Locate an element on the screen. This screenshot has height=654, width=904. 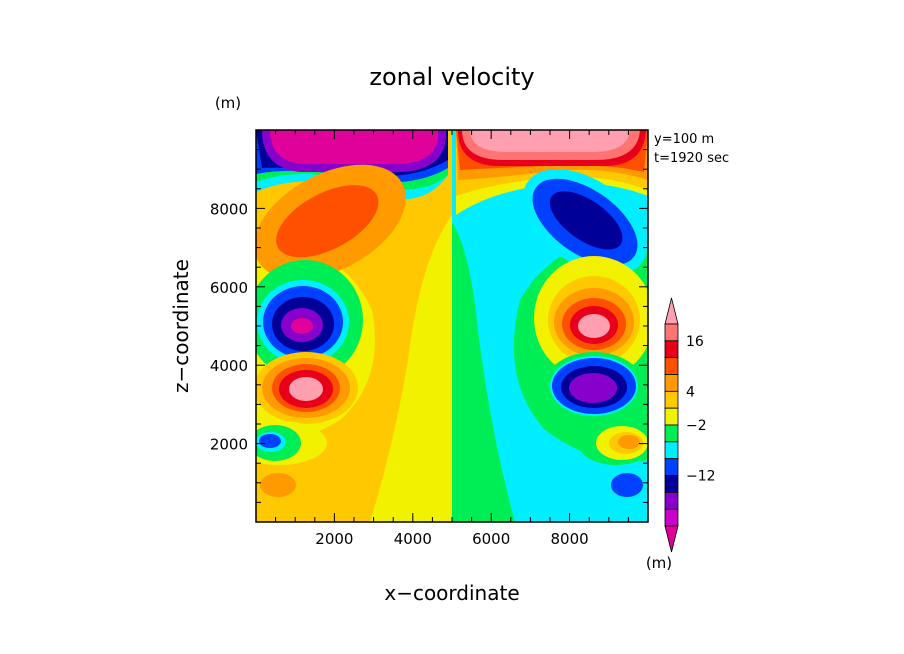
x-axis-label: x−coordinate is located at coordinates (451, 593).